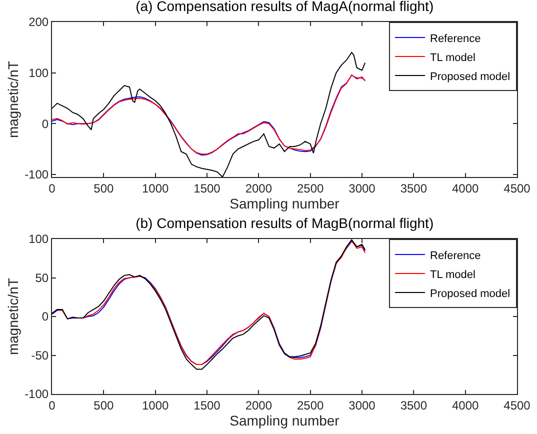  What do you see at coordinates (285, 7) in the screenshot?
I see `chart-title: (a) Compensation results of MagA(normal flight)` at bounding box center [285, 7].